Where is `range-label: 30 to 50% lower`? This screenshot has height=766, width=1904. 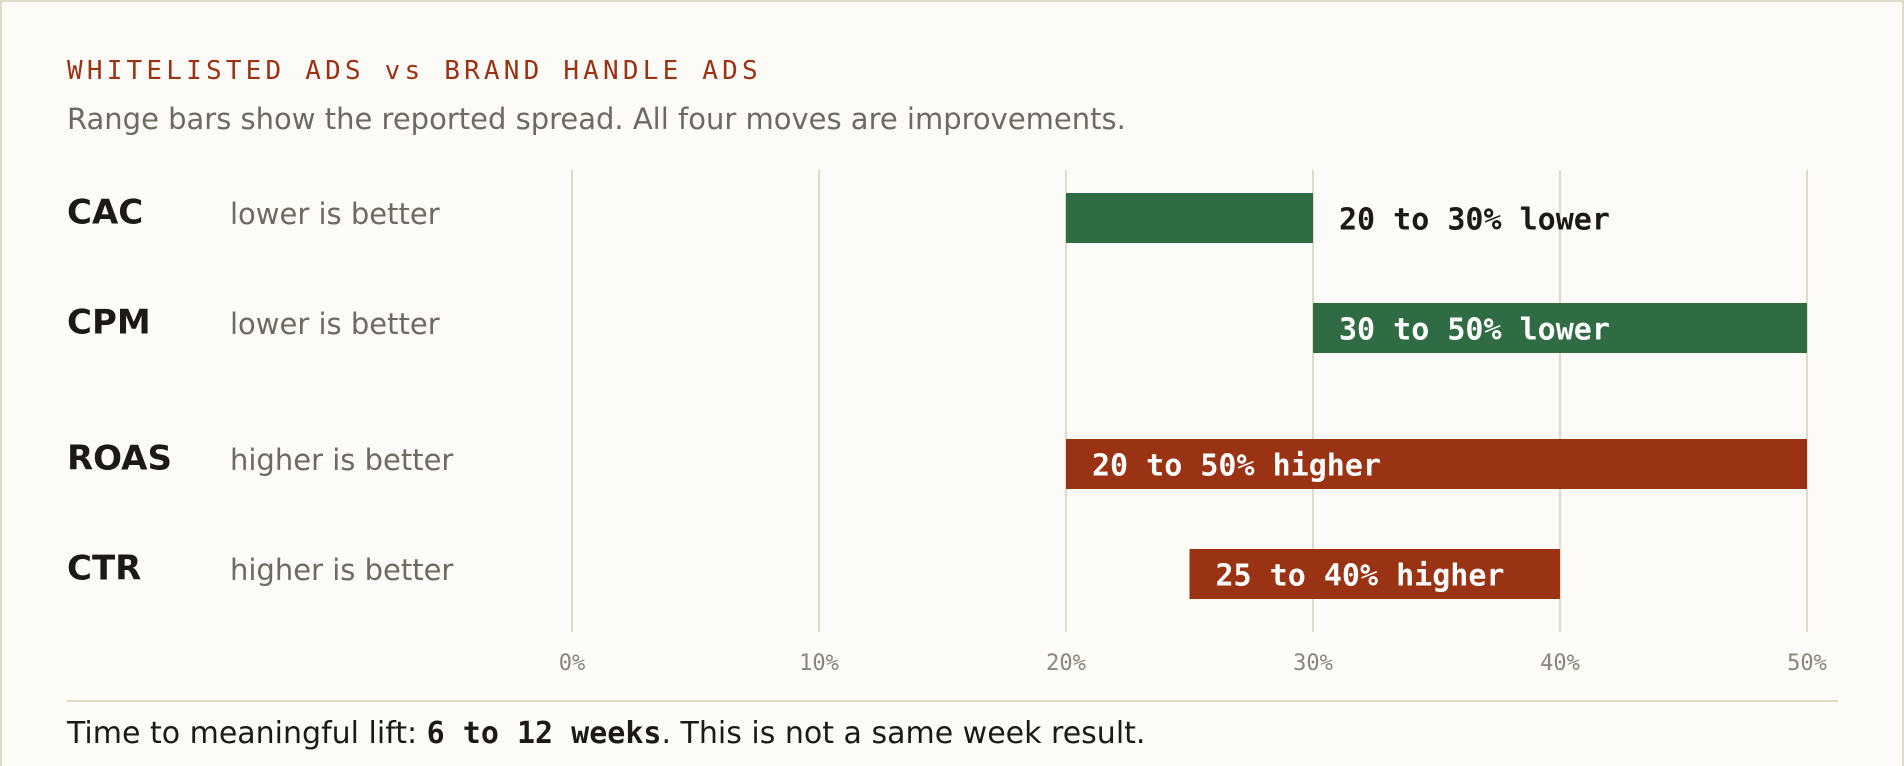 range-label: 30 to 50% lower is located at coordinates (1474, 330).